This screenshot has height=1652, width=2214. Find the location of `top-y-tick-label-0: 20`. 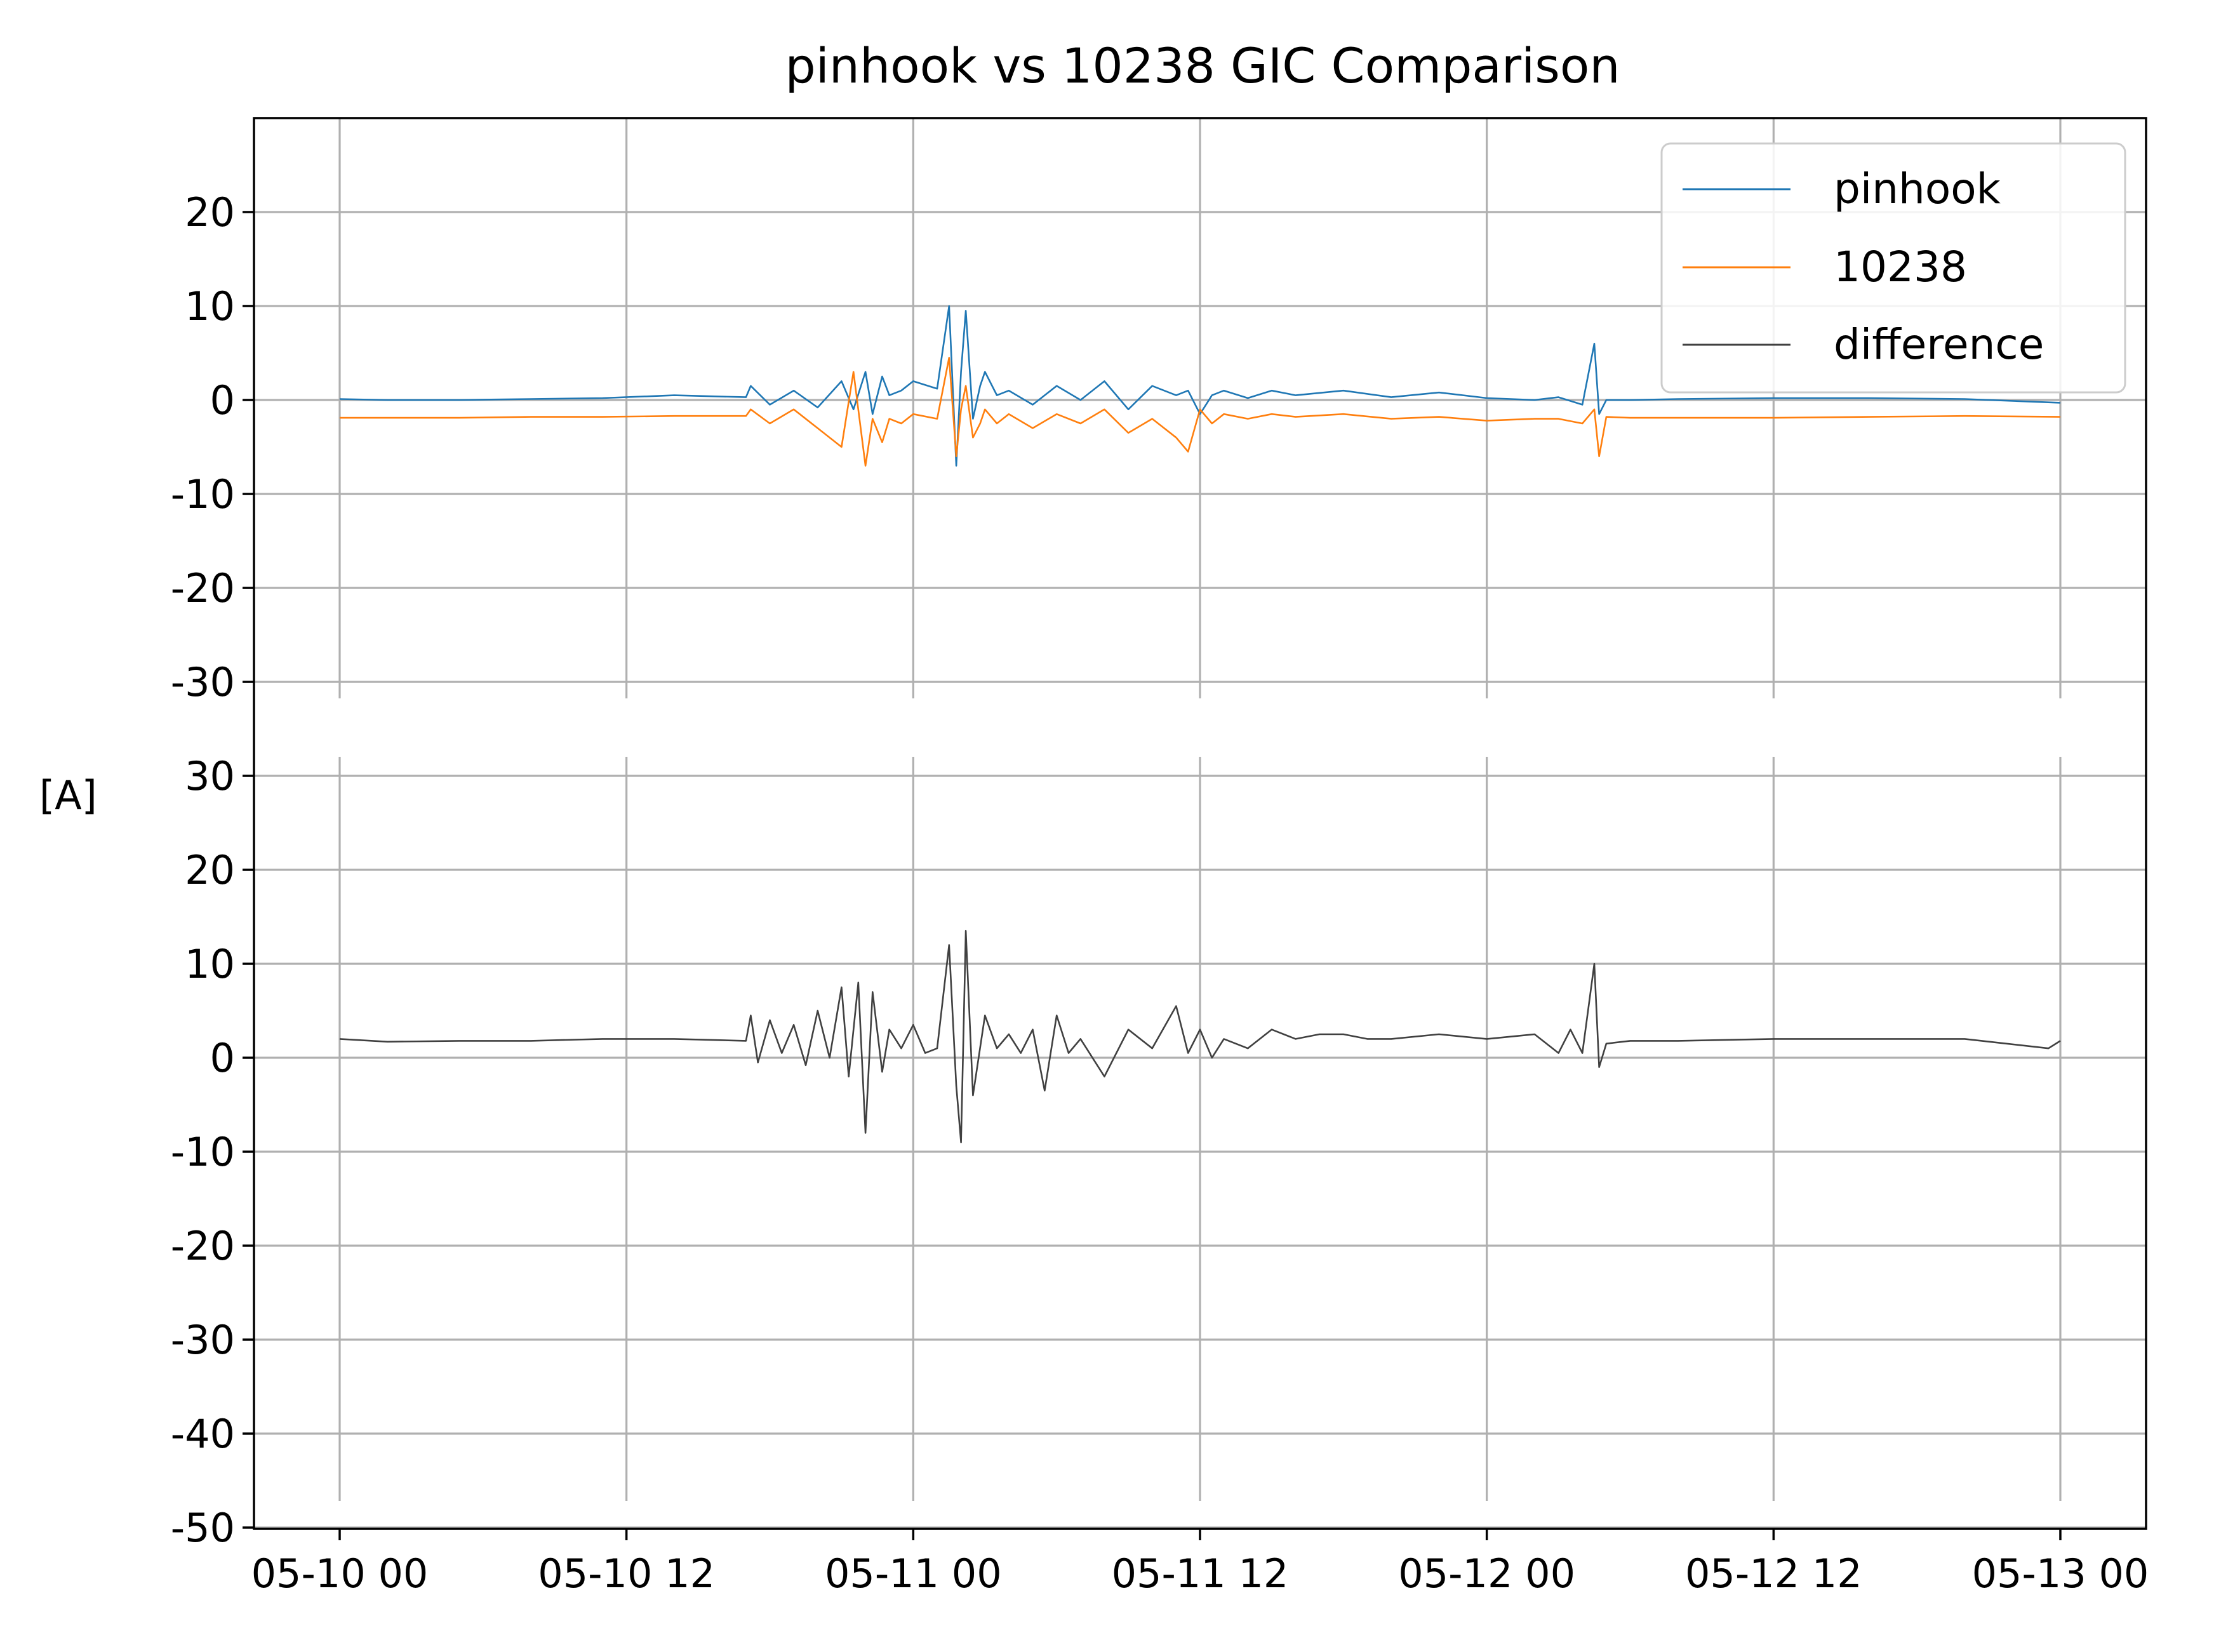

top-y-tick-label-0: 20 is located at coordinates (210, 212).